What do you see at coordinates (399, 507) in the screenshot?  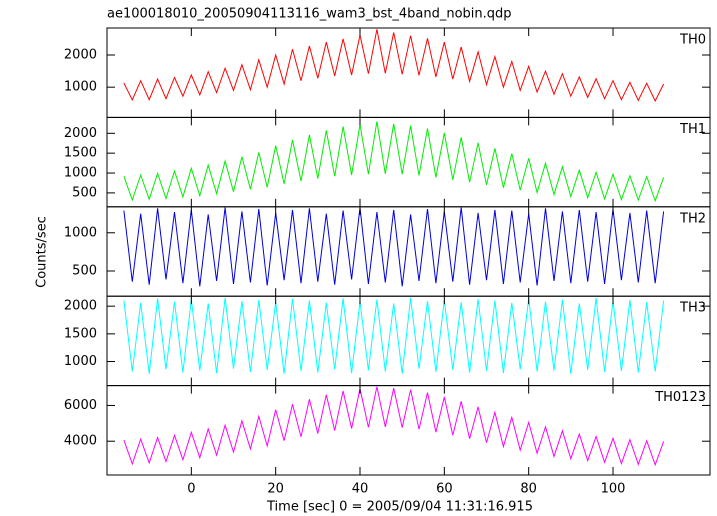 I see `x-axis-label: Time [sec] 0 = 2005/09/04 11:31:16.915` at bounding box center [399, 507].